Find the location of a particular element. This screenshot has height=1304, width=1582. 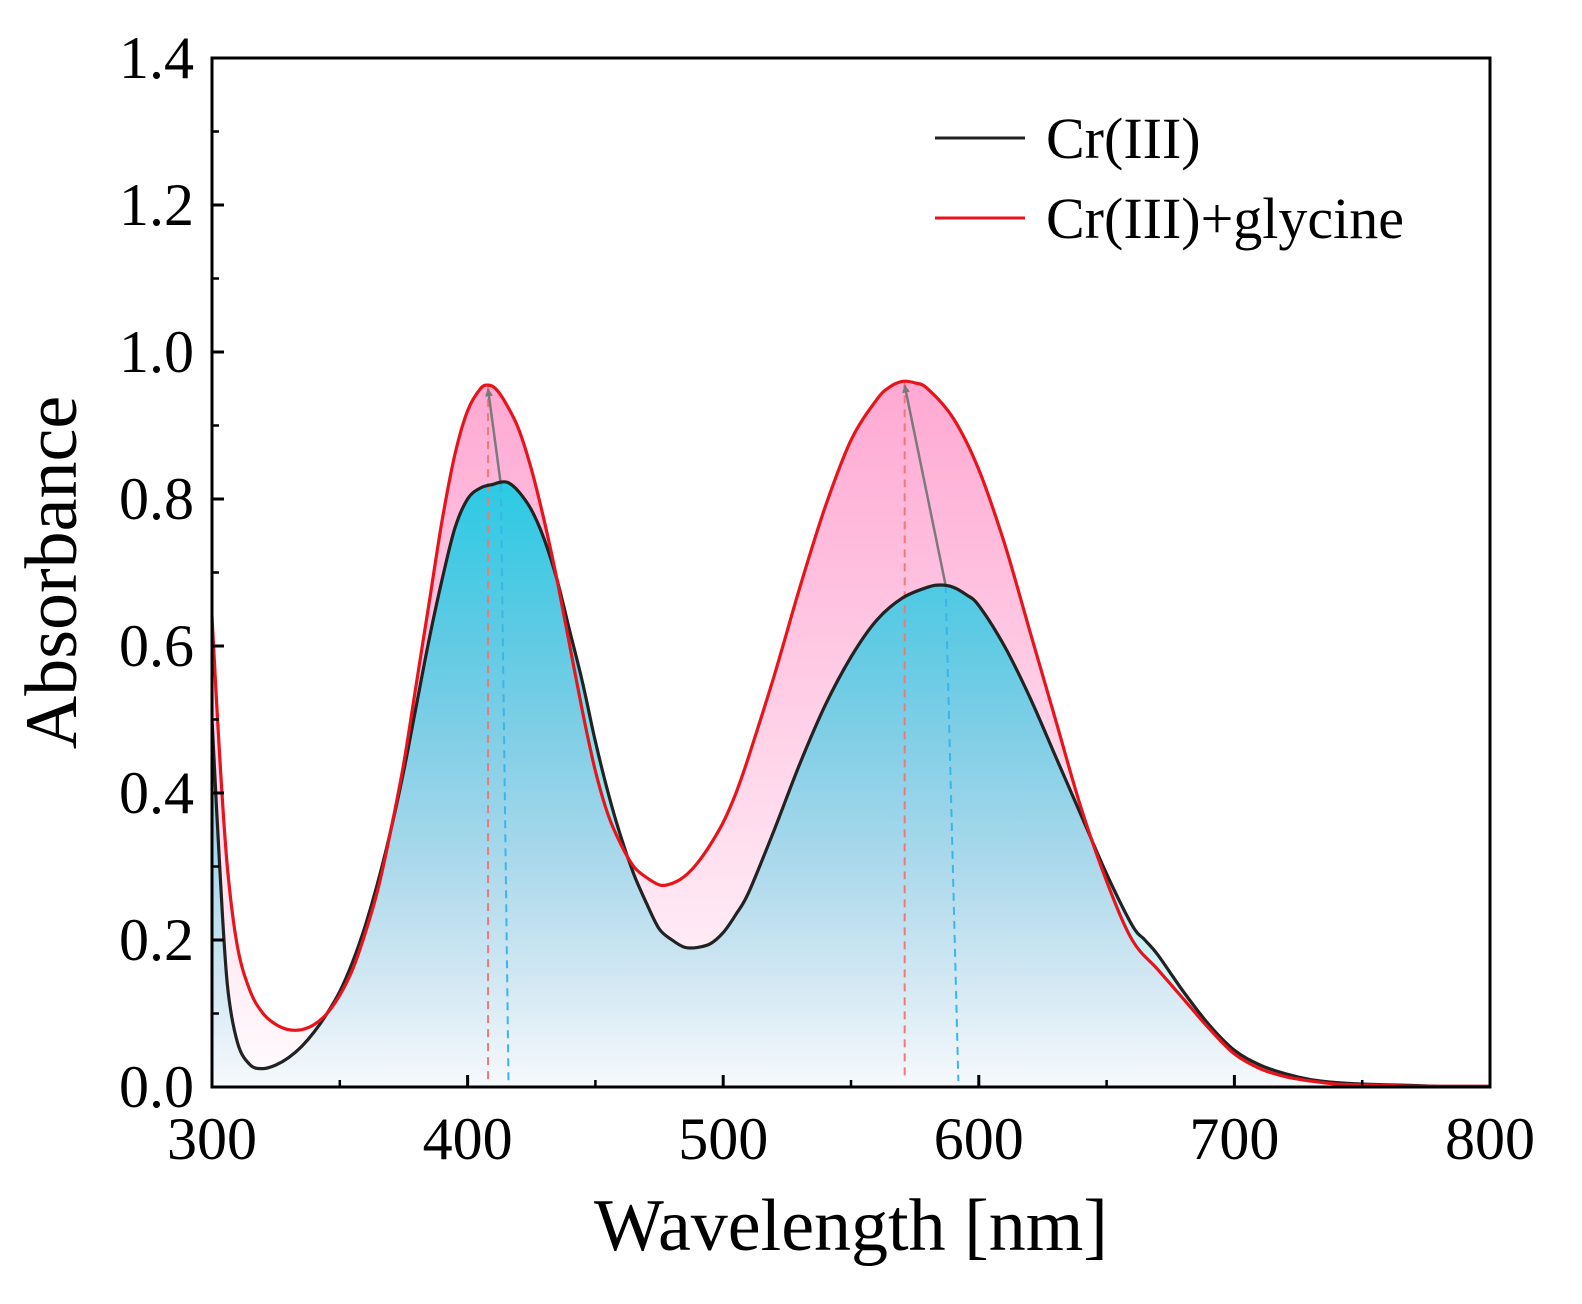

x-tick-label: 300 is located at coordinates (212, 1139).